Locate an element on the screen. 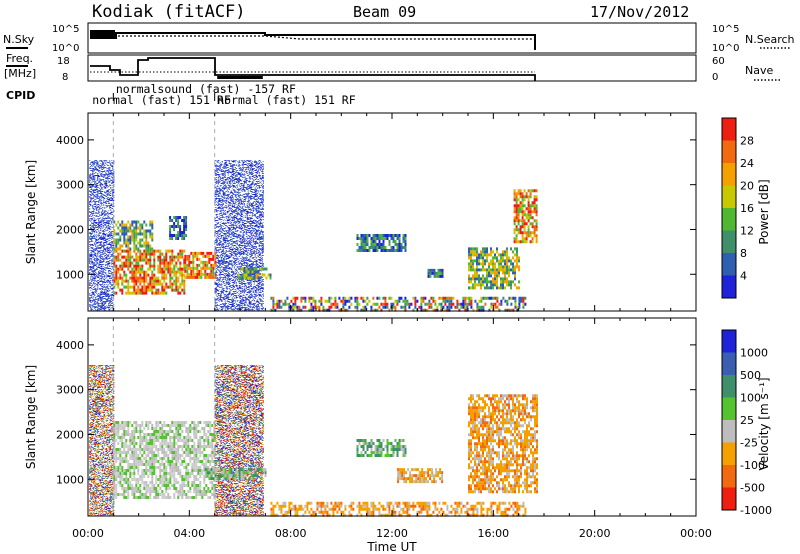 Image resolution: width=800 pixels, height=554 pixels. x-tick-label: 16:00 is located at coordinates (493, 533).